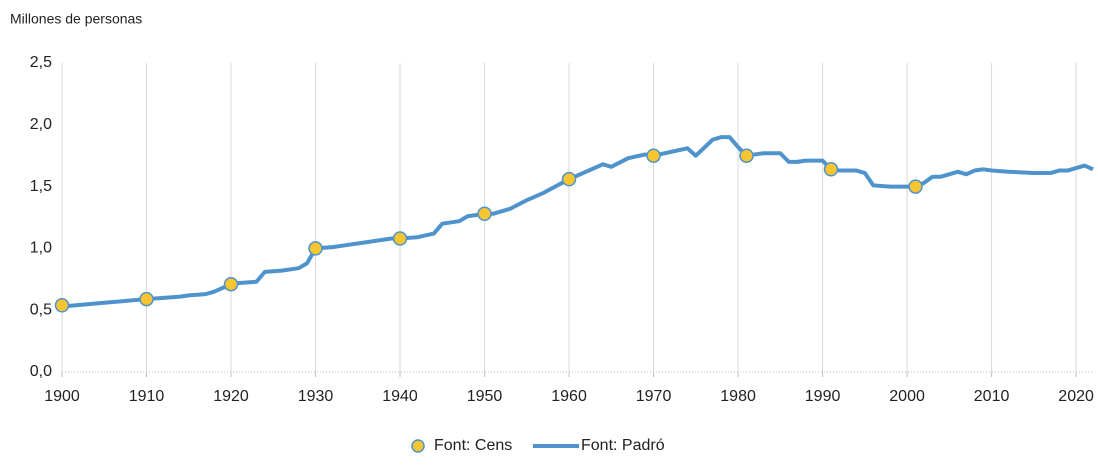 The height and width of the screenshot is (466, 1098). I want to click on x-tick-label: 1960, so click(569, 396).